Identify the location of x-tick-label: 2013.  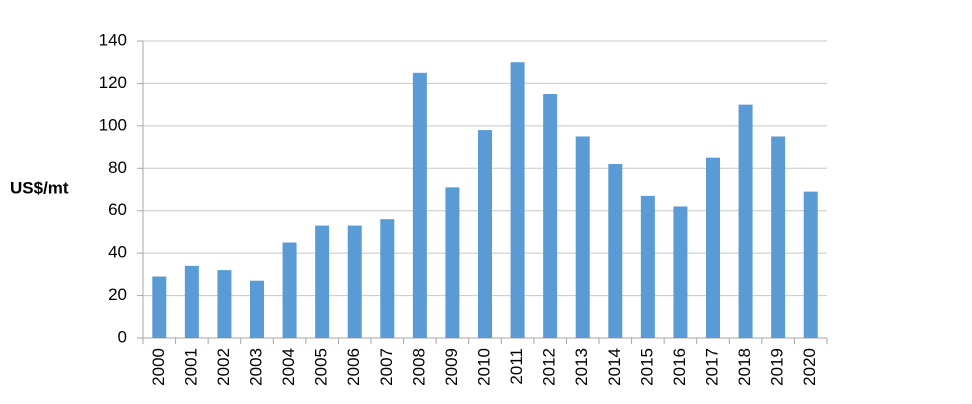
(581, 367).